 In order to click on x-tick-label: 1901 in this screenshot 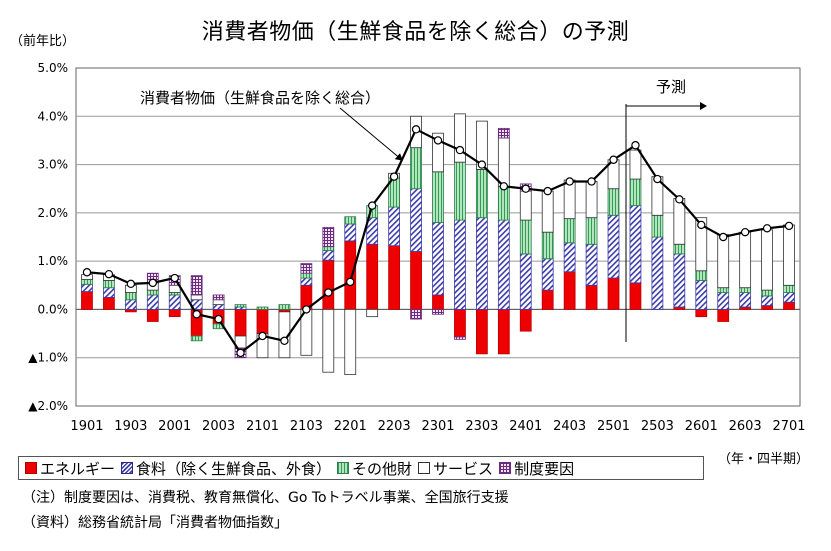, I will do `click(86, 426)`.